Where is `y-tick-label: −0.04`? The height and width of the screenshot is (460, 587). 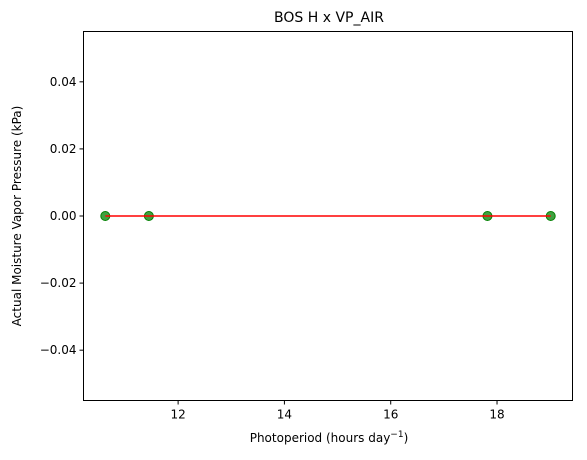 y-tick-label: −0.04 is located at coordinates (58, 350).